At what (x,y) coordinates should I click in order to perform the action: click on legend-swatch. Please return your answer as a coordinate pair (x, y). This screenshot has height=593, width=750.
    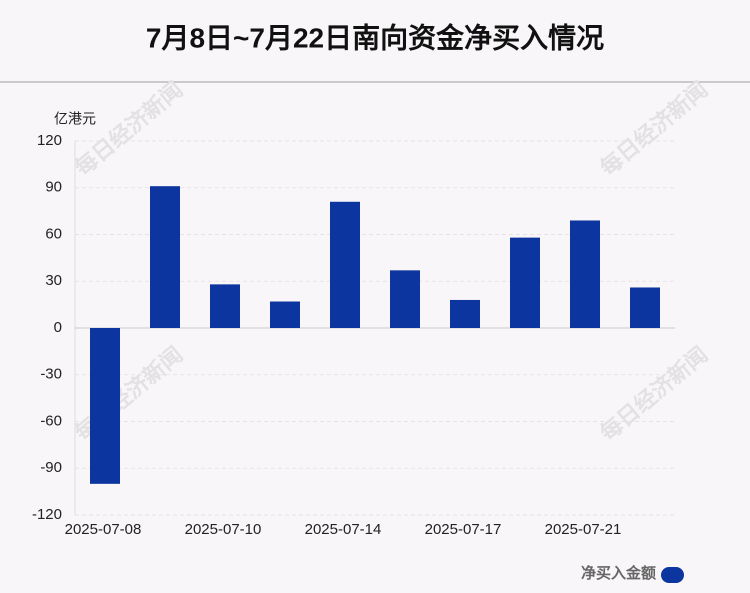
    Looking at the image, I should click on (672, 575).